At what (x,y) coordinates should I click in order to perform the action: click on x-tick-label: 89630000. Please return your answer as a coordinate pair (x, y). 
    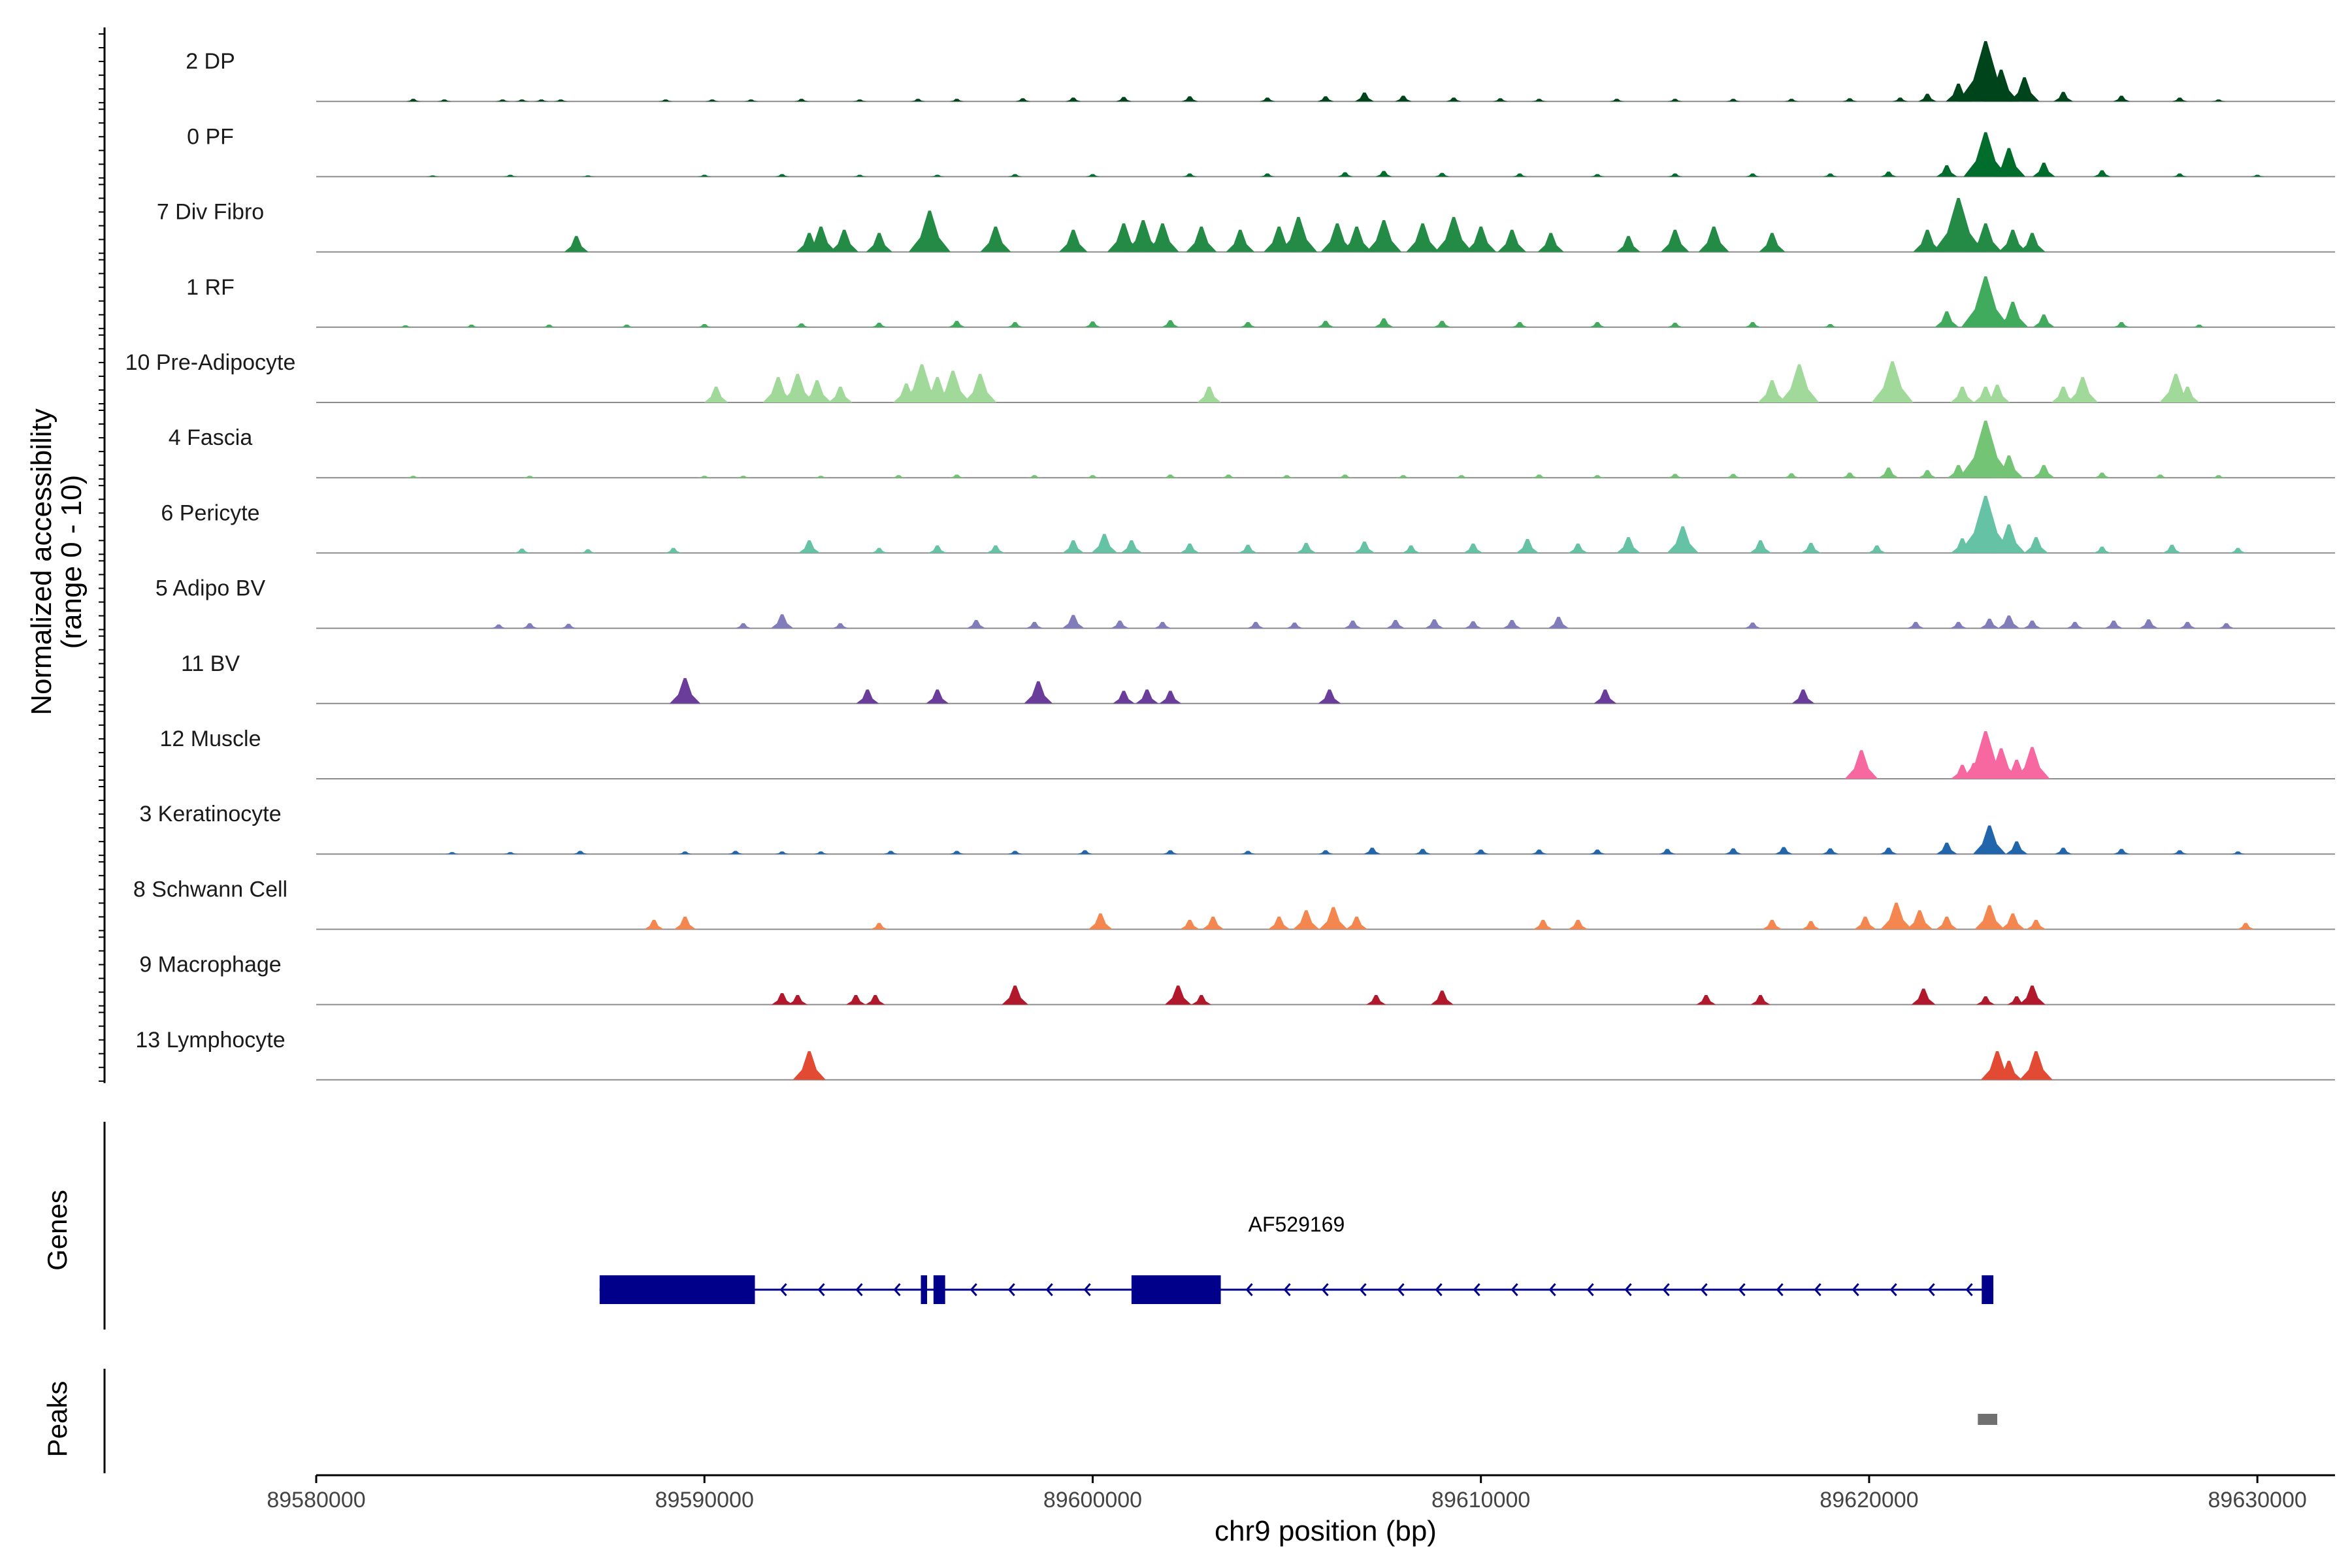
    Looking at the image, I should click on (2257, 1500).